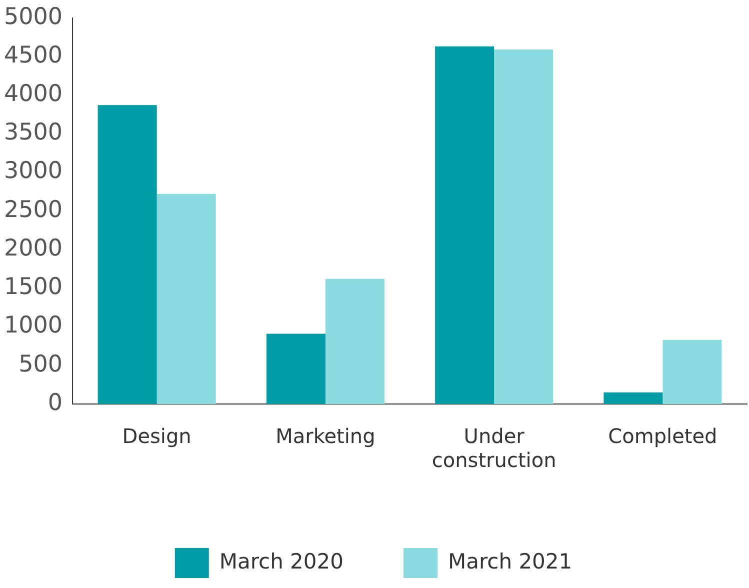 The image size is (749, 588). I want to click on x-tick-label: Under construction, so click(494, 448).